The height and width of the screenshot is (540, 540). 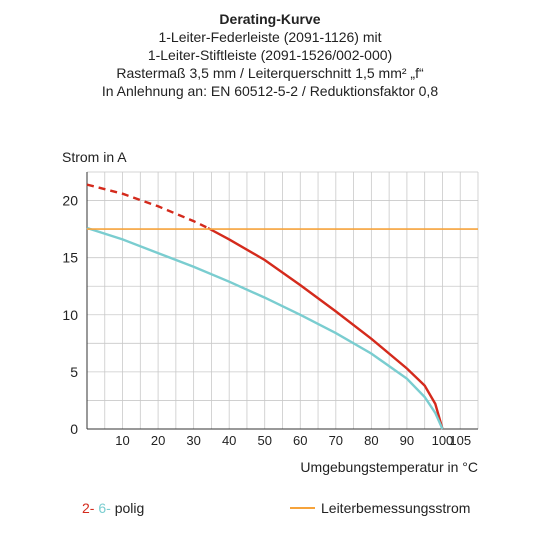 What do you see at coordinates (371, 440) in the screenshot?
I see `x-tick-label: 80` at bounding box center [371, 440].